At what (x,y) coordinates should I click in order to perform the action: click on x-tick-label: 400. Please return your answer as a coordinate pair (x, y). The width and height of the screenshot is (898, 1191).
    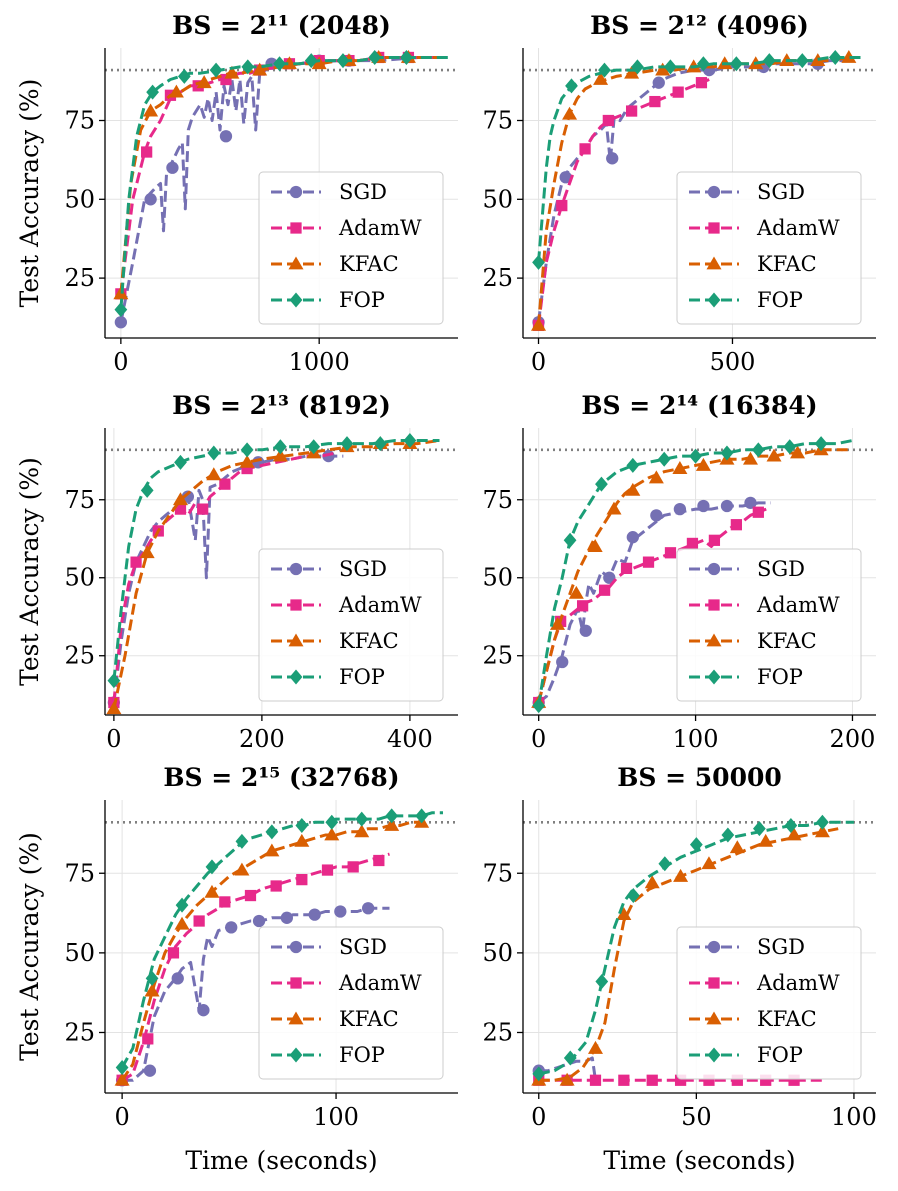
    Looking at the image, I should click on (410, 739).